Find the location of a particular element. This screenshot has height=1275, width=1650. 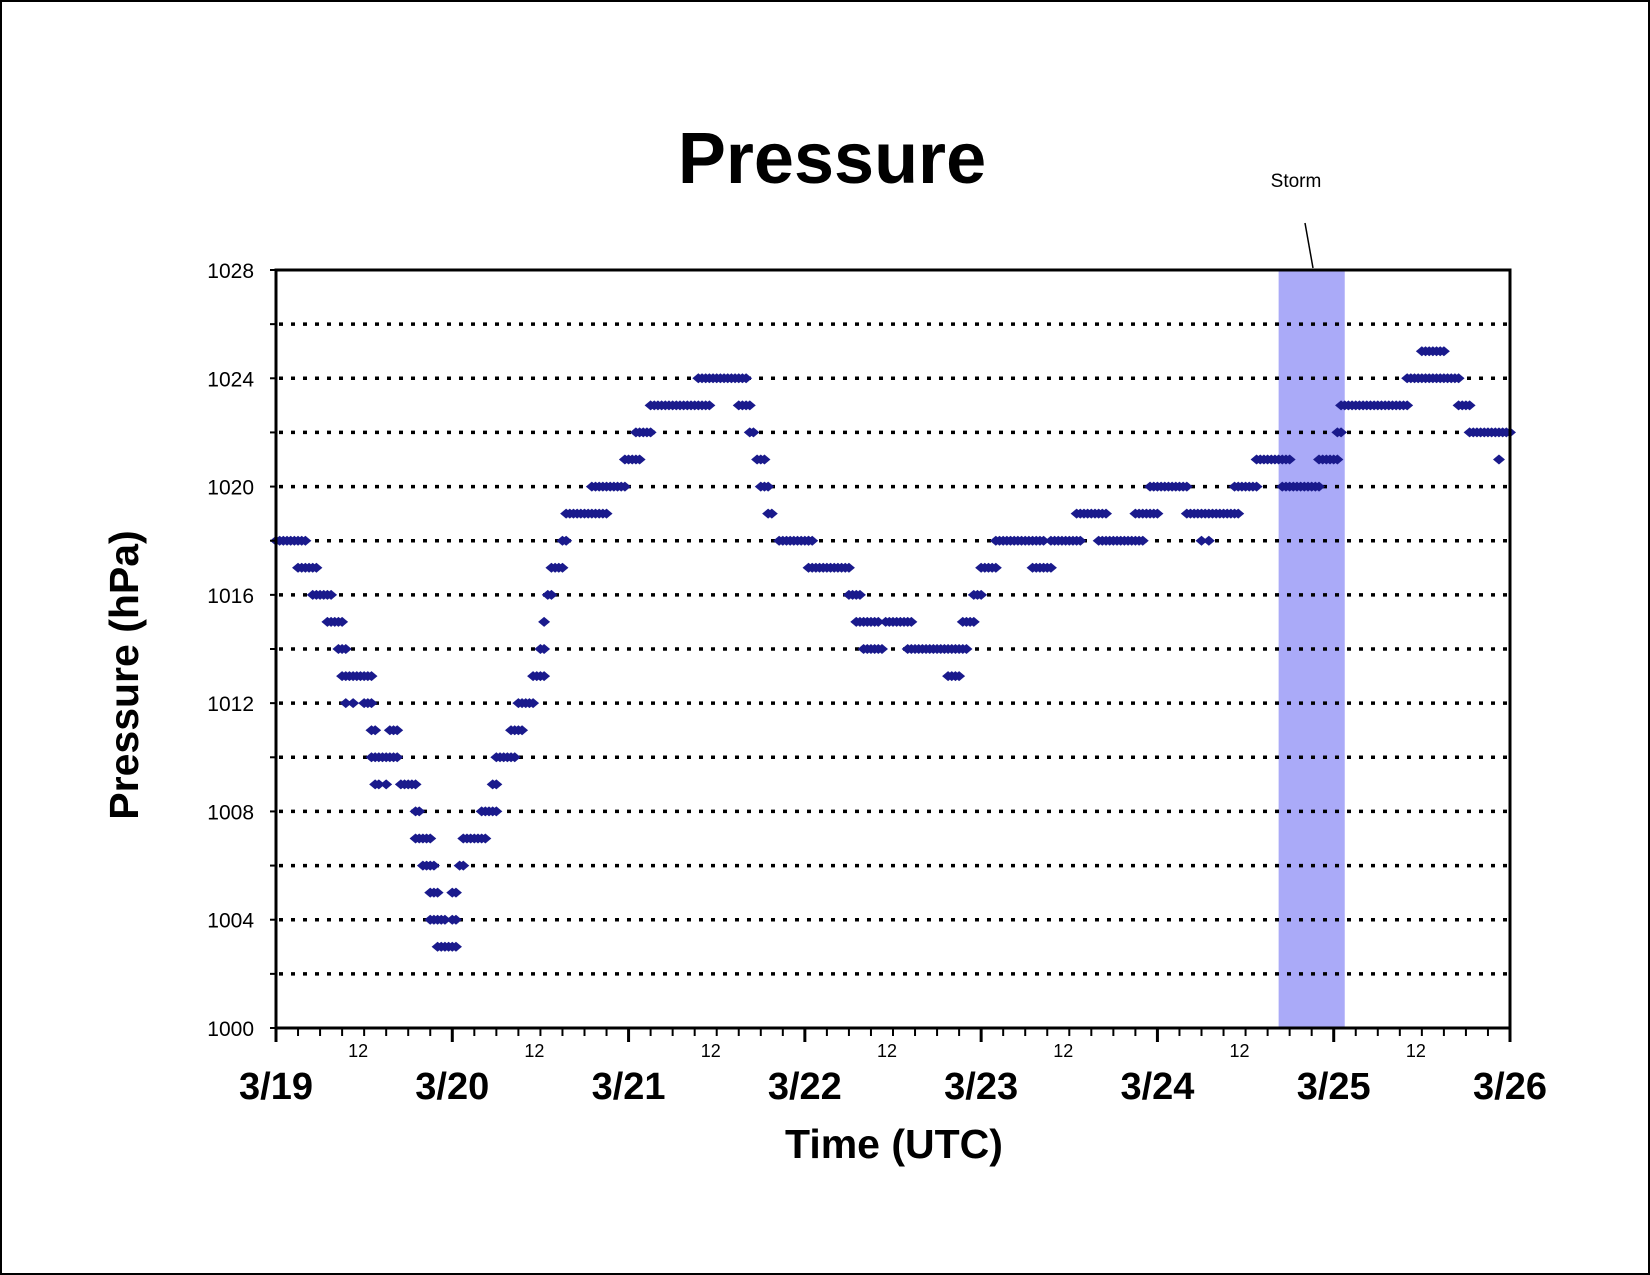

y-tick-label: 1012 is located at coordinates (230, 704).